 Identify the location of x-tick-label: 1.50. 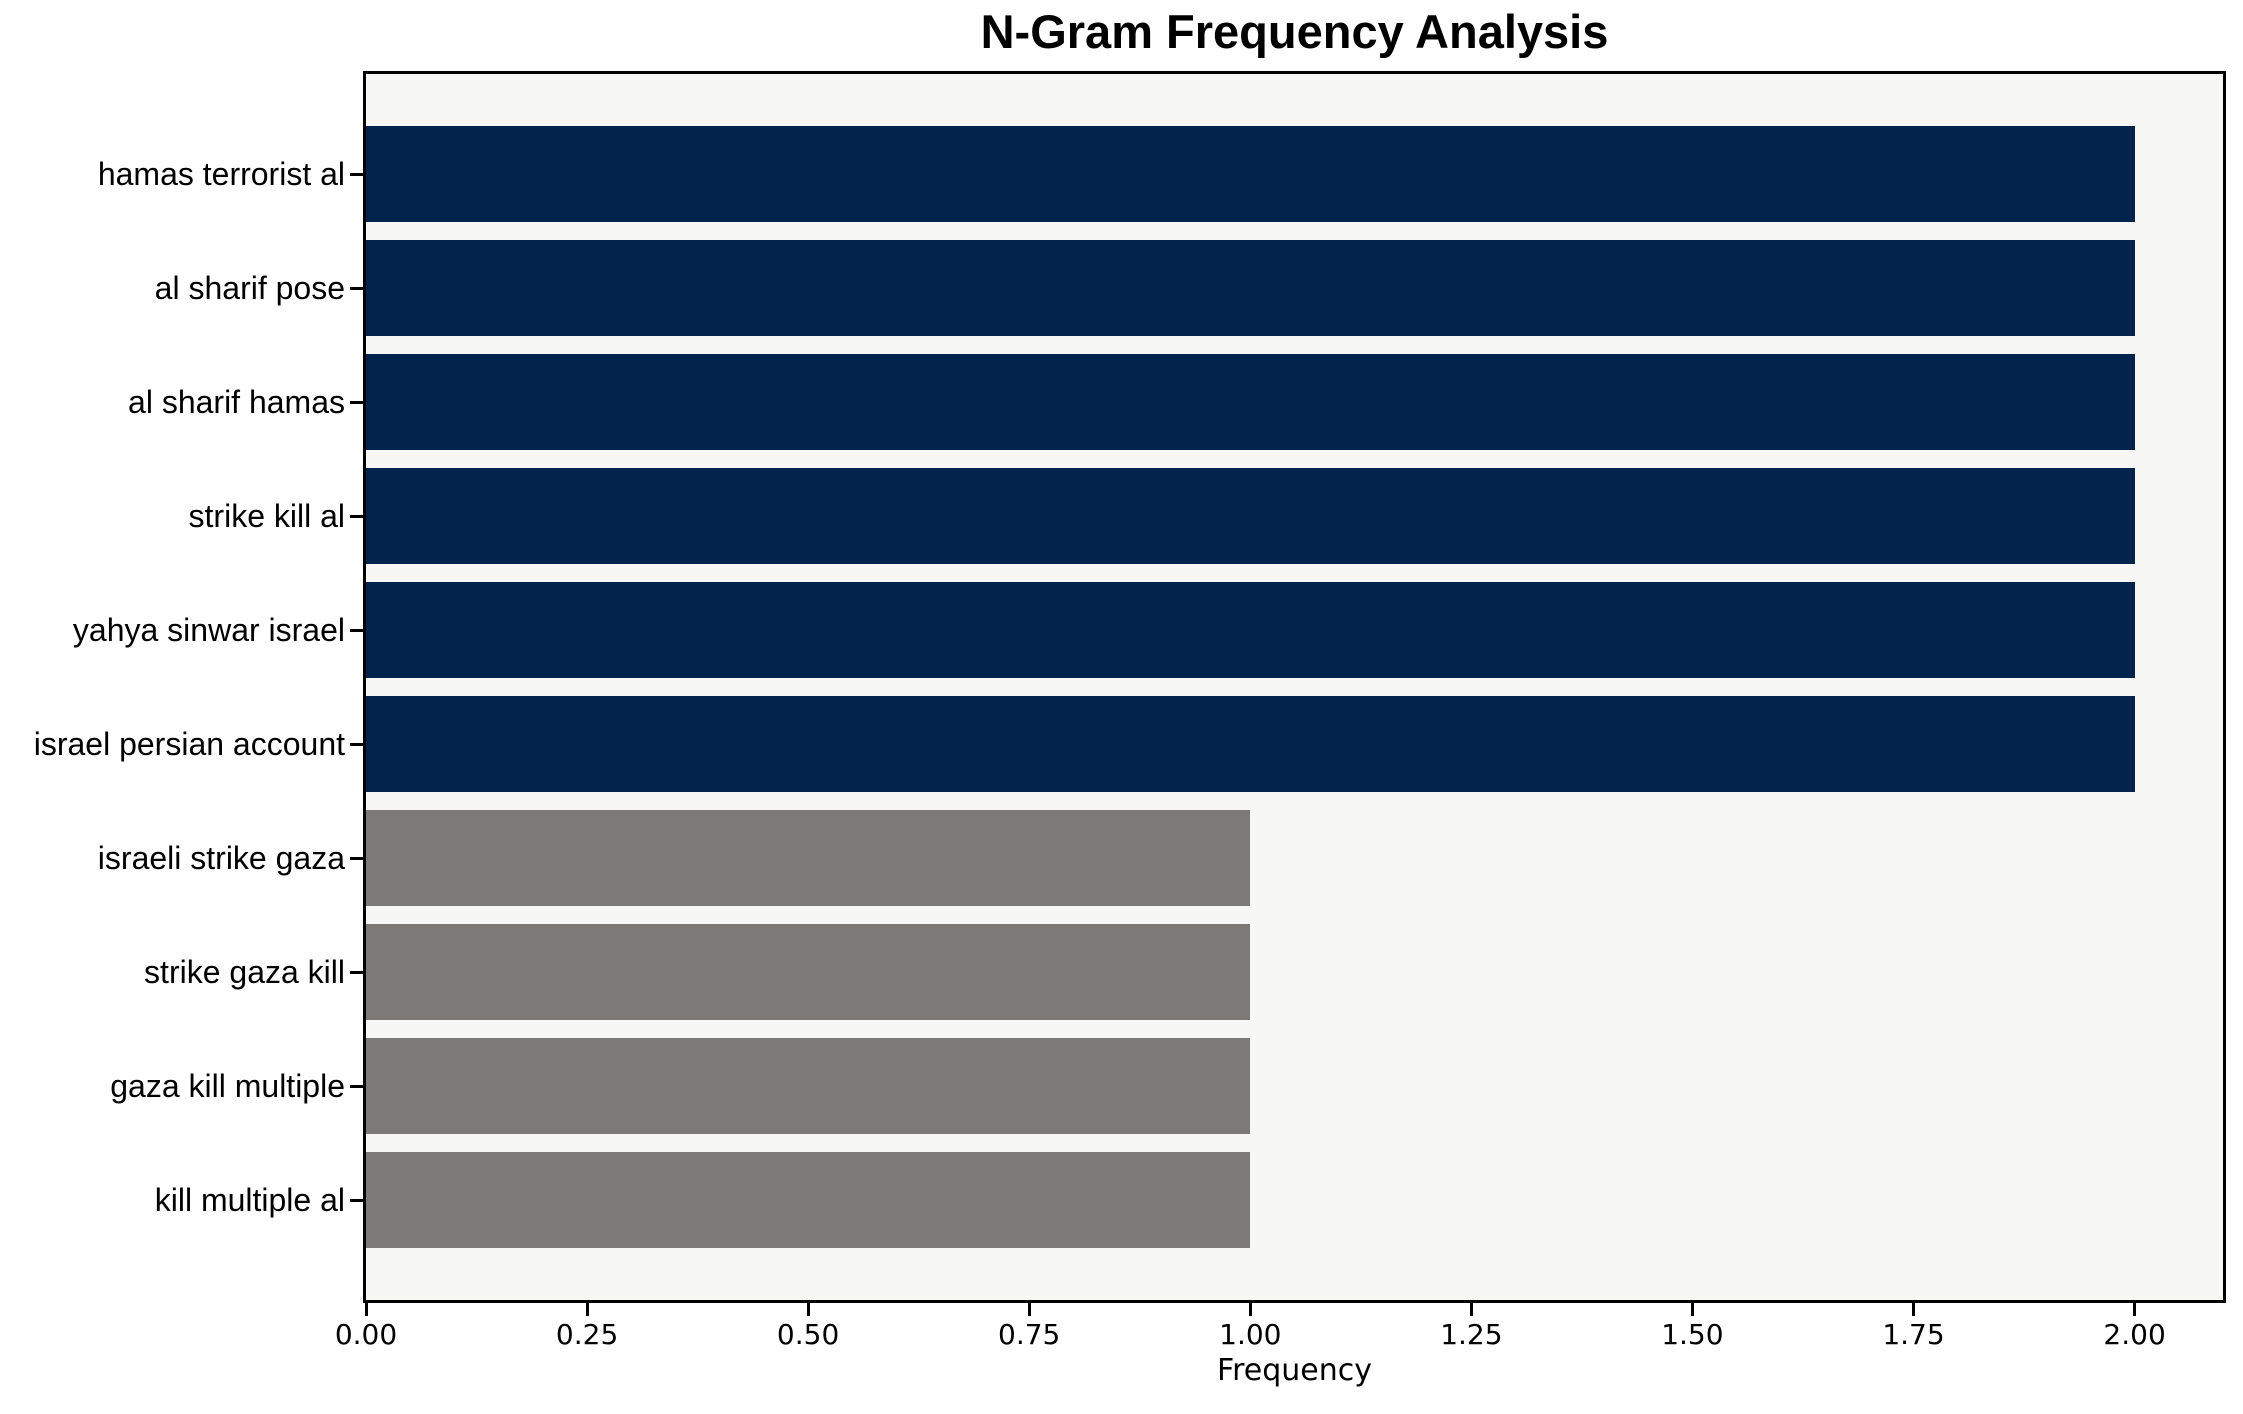
(1692, 1334).